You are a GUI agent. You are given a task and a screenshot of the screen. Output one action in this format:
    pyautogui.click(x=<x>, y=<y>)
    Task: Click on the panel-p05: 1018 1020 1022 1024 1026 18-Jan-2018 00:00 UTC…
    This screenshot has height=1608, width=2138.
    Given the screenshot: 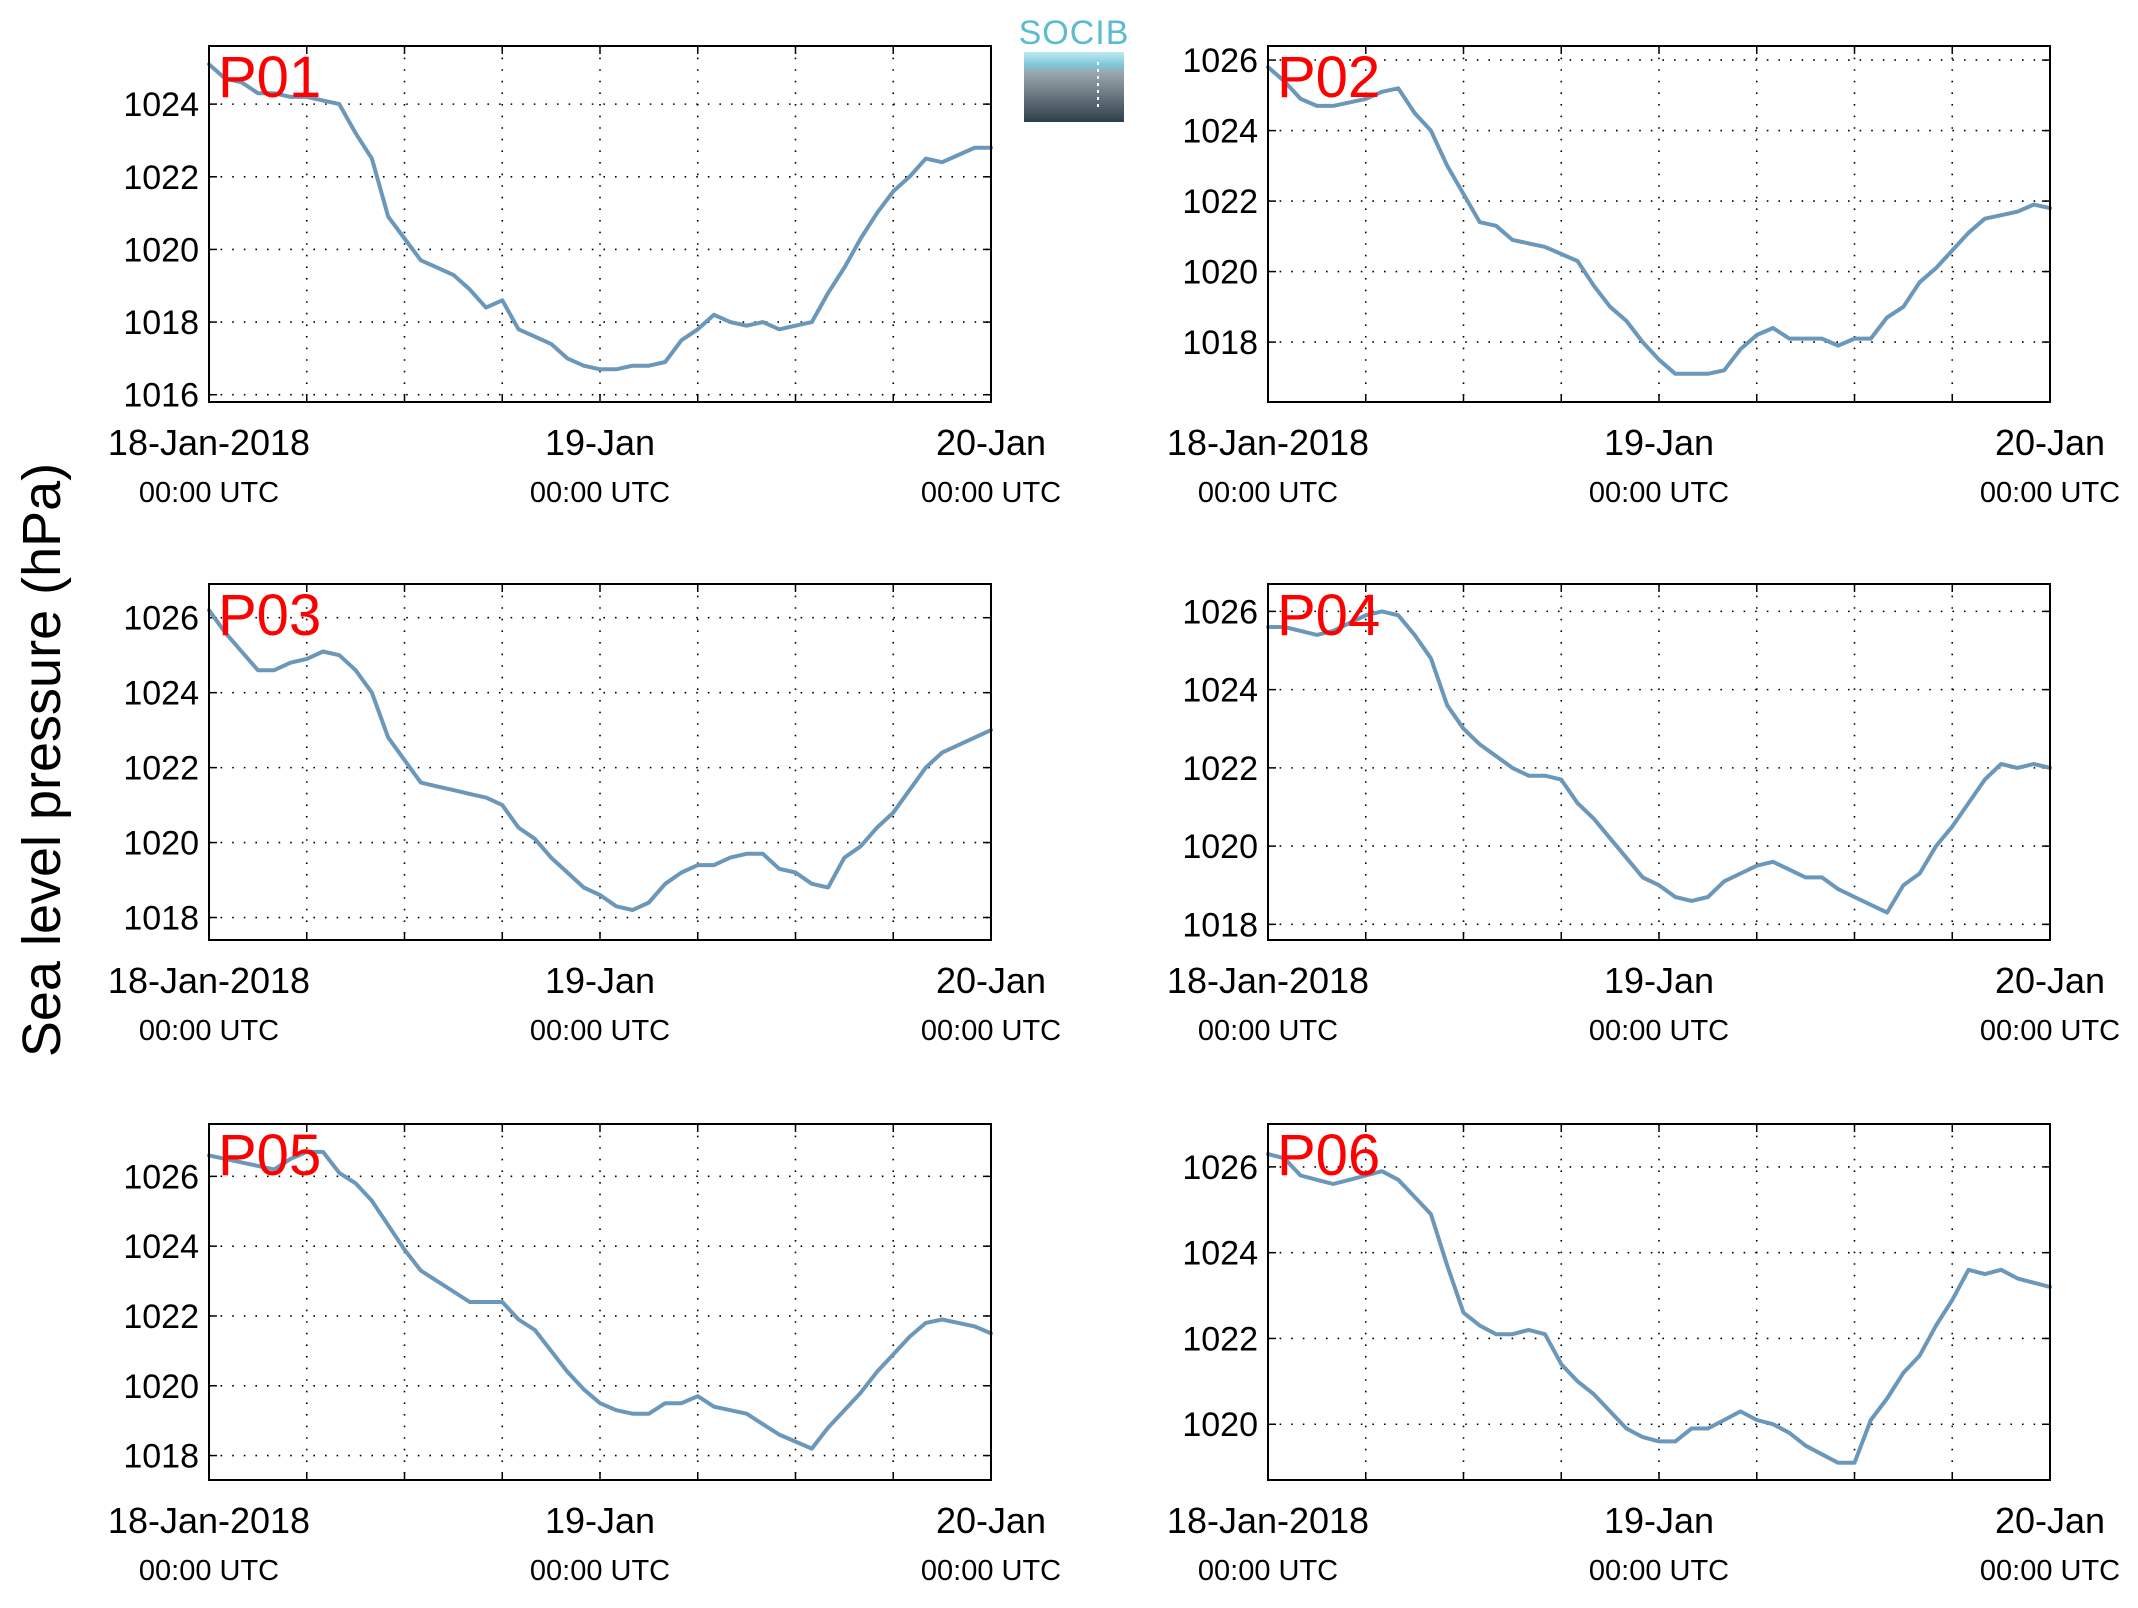 What is the action you would take?
    pyautogui.click(x=584, y=1355)
    